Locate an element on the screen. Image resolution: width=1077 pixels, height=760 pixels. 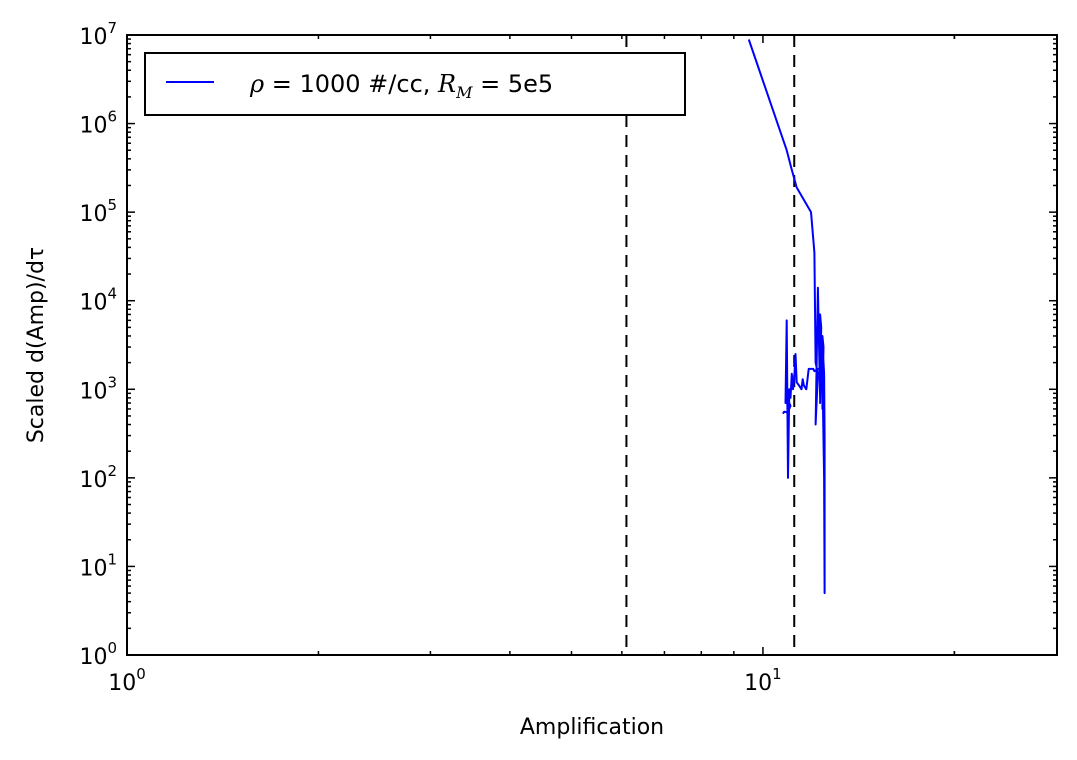
y-tick-label: 10⁴ is located at coordinates (98, 300).